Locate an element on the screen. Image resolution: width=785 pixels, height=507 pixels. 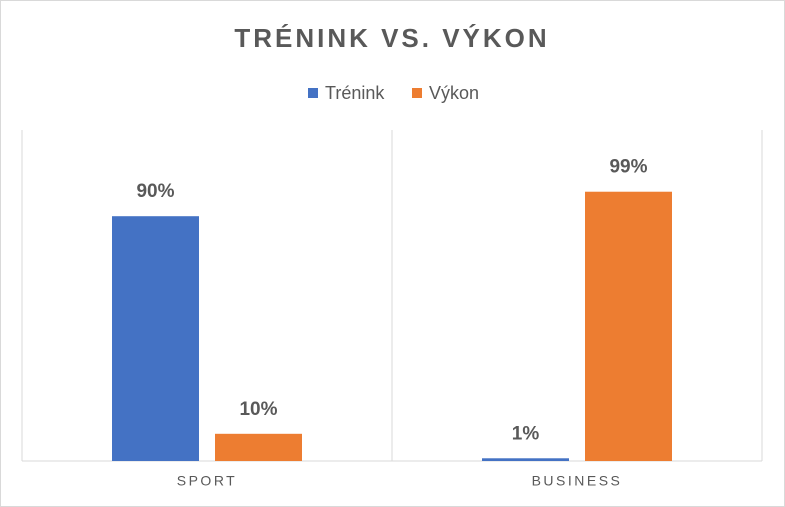
data-label: 1% is located at coordinates (526, 433).